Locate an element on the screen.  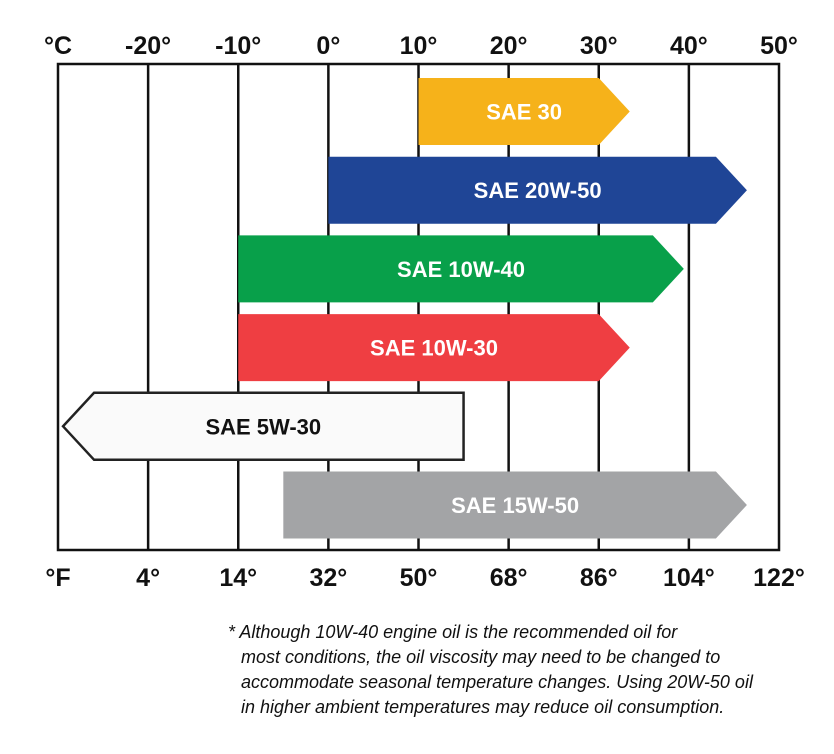
bar-label: SAE 10W-30 is located at coordinates (434, 348).